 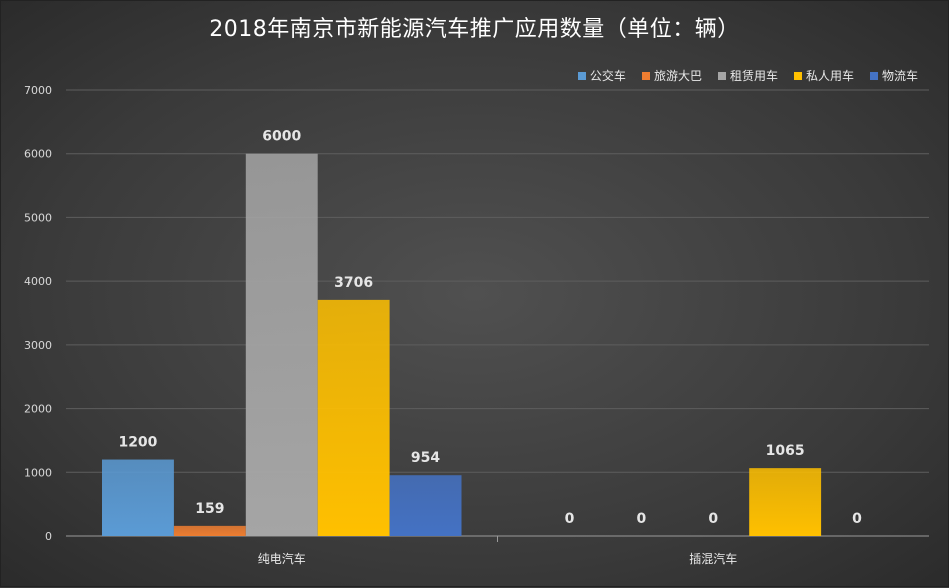 What do you see at coordinates (38, 472) in the screenshot?
I see `y-tick-label: 1000` at bounding box center [38, 472].